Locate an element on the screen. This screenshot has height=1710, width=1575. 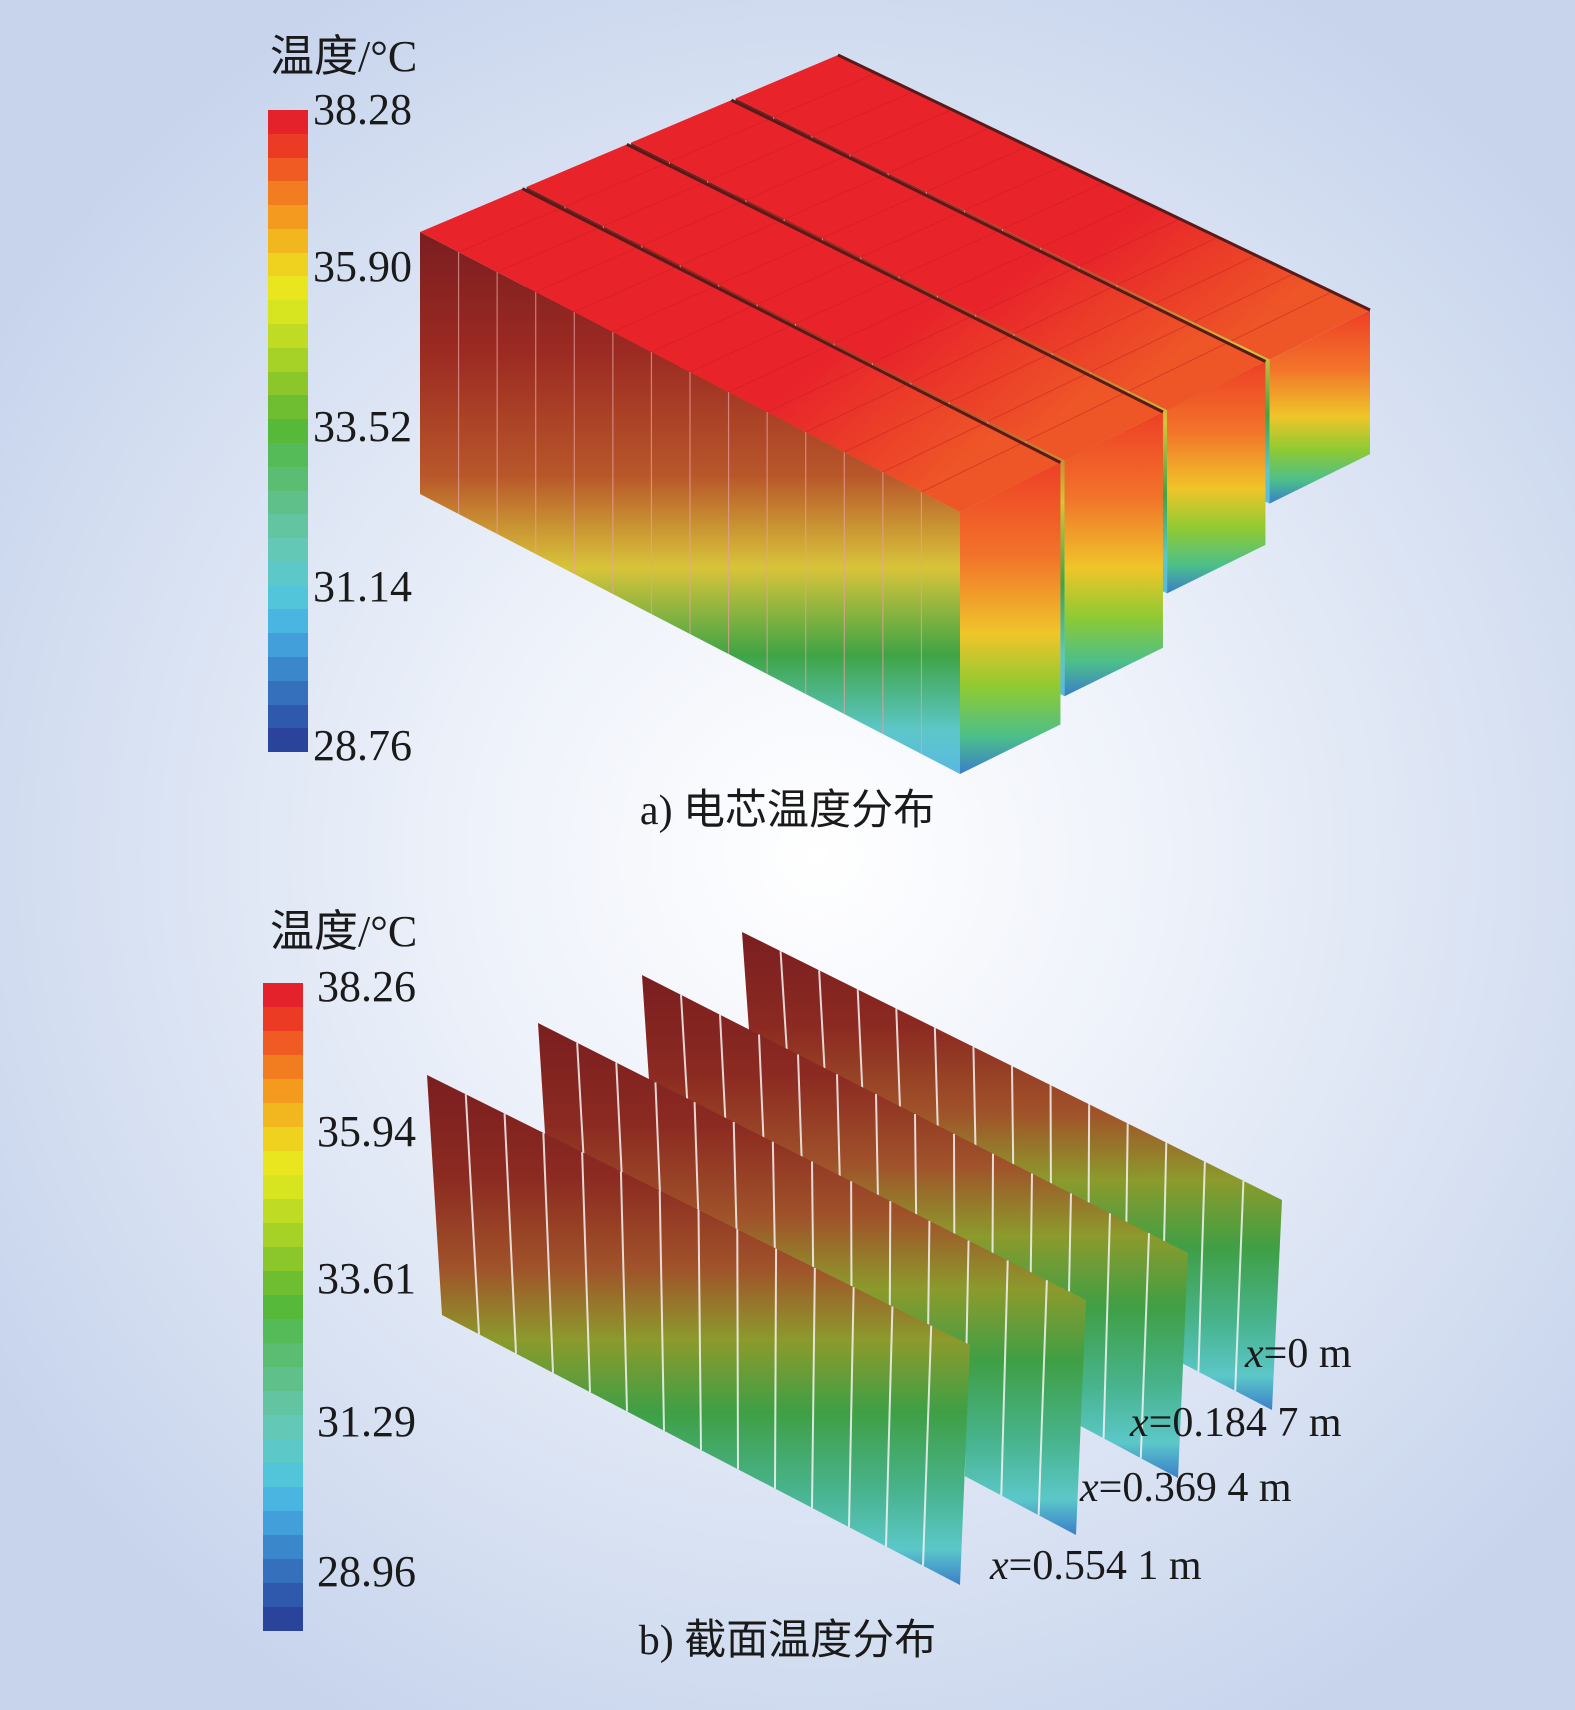
plane-label-1: x=0.184 7 m is located at coordinates (1236, 1423).